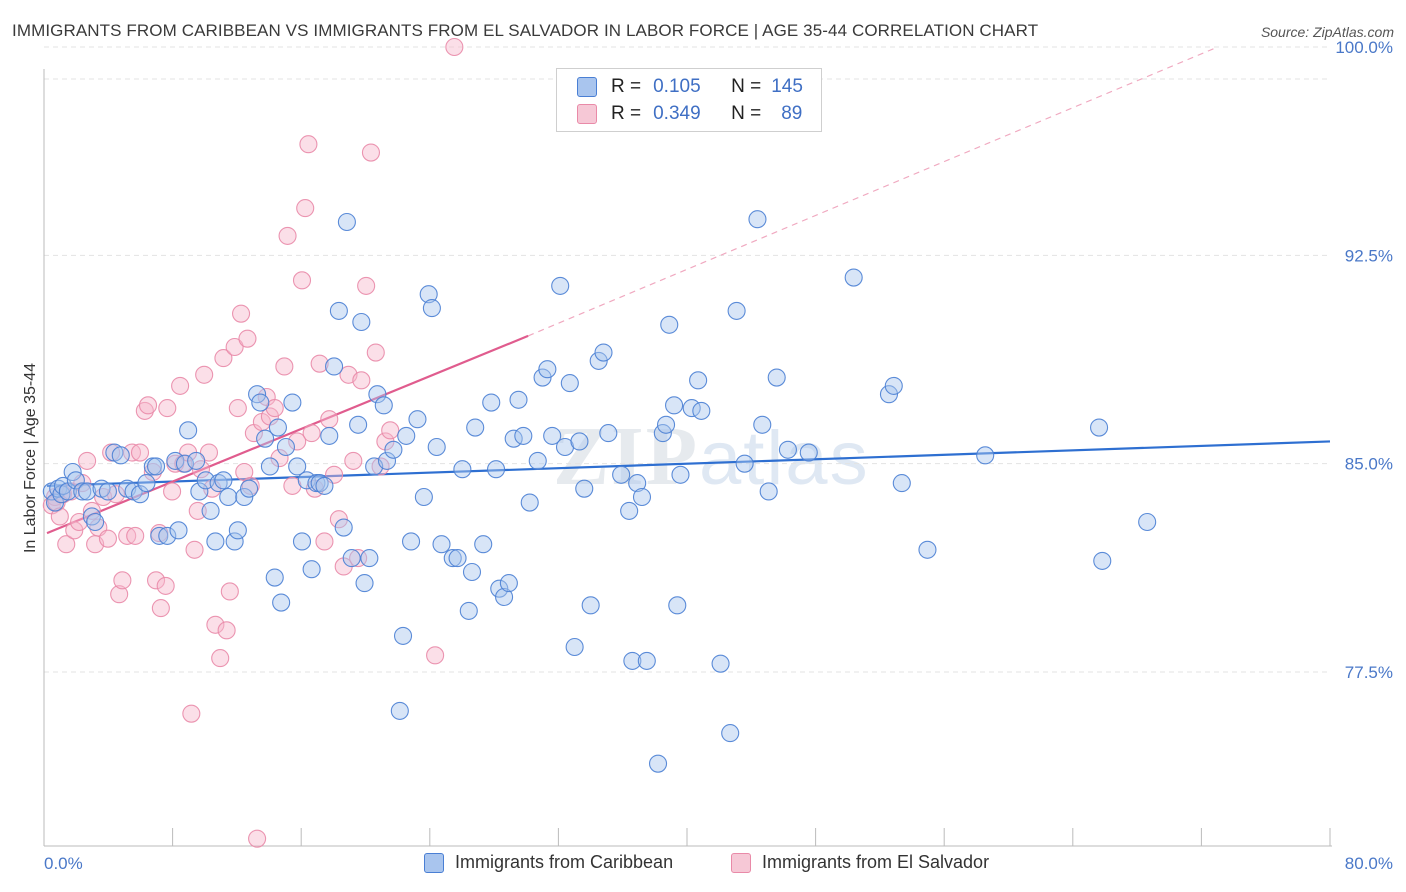 The width and height of the screenshot is (1406, 892). I want to click on elsalvador-trend-line, so click(287, 434).